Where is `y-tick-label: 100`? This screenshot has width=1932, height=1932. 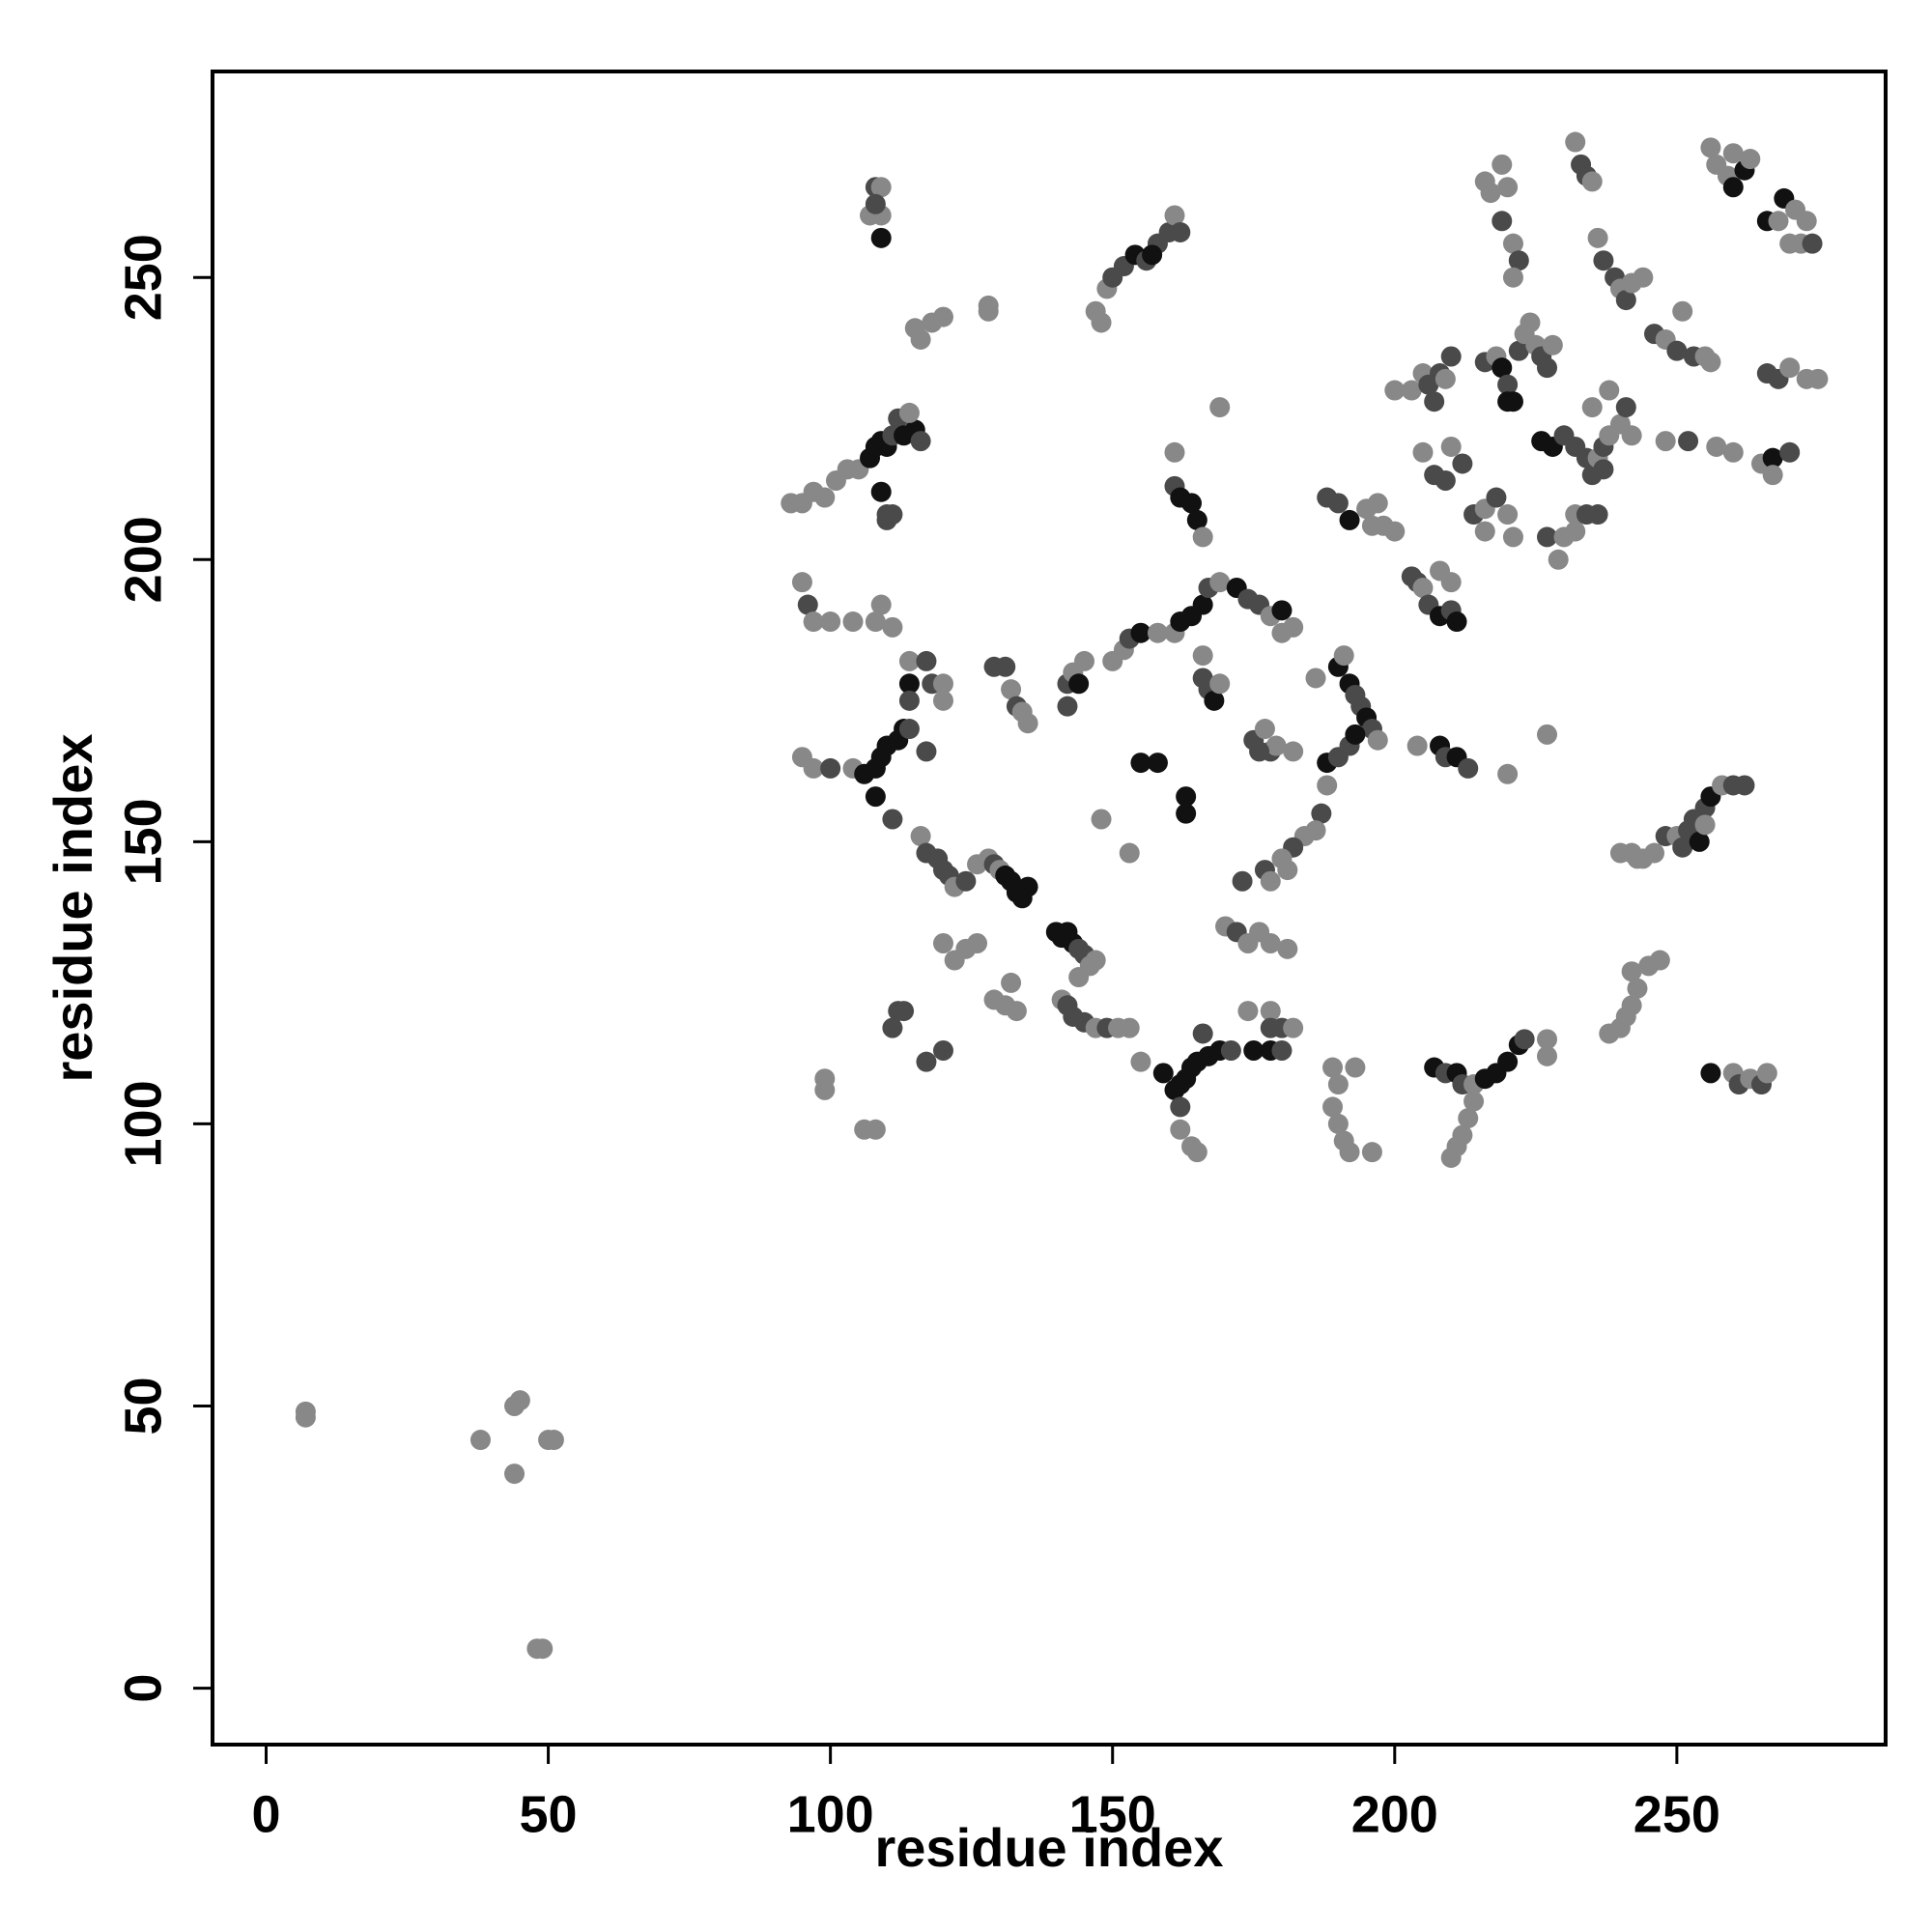
y-tick-label: 100 is located at coordinates (143, 1123).